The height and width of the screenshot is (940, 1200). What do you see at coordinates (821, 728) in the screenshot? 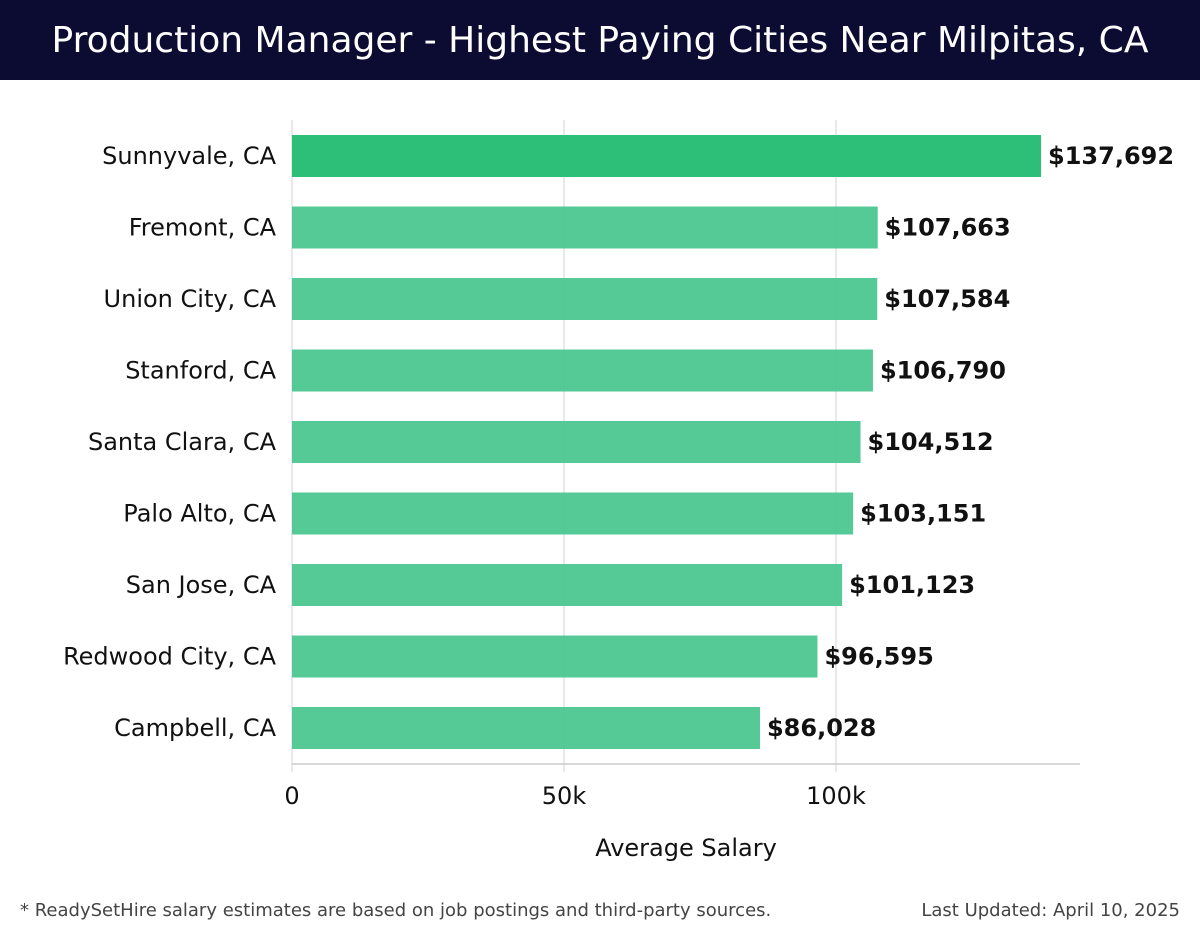
I see `value-label: $86,028` at bounding box center [821, 728].